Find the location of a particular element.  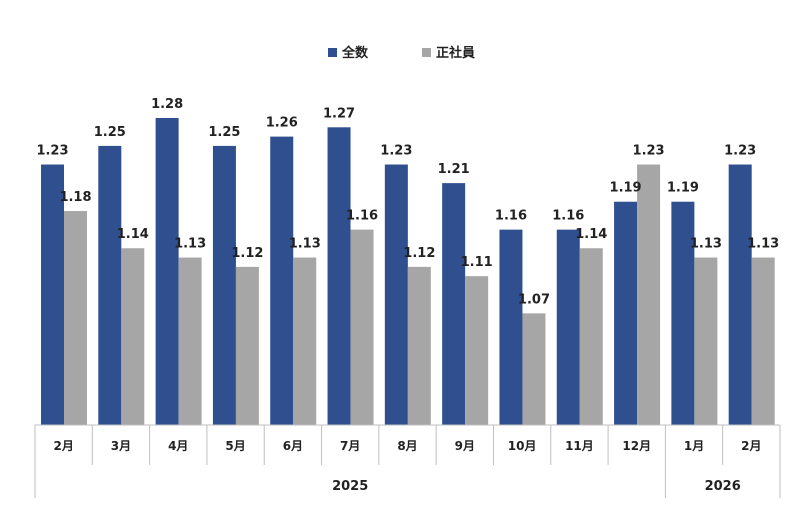

x-tick-label-5: 7月 is located at coordinates (350, 446).